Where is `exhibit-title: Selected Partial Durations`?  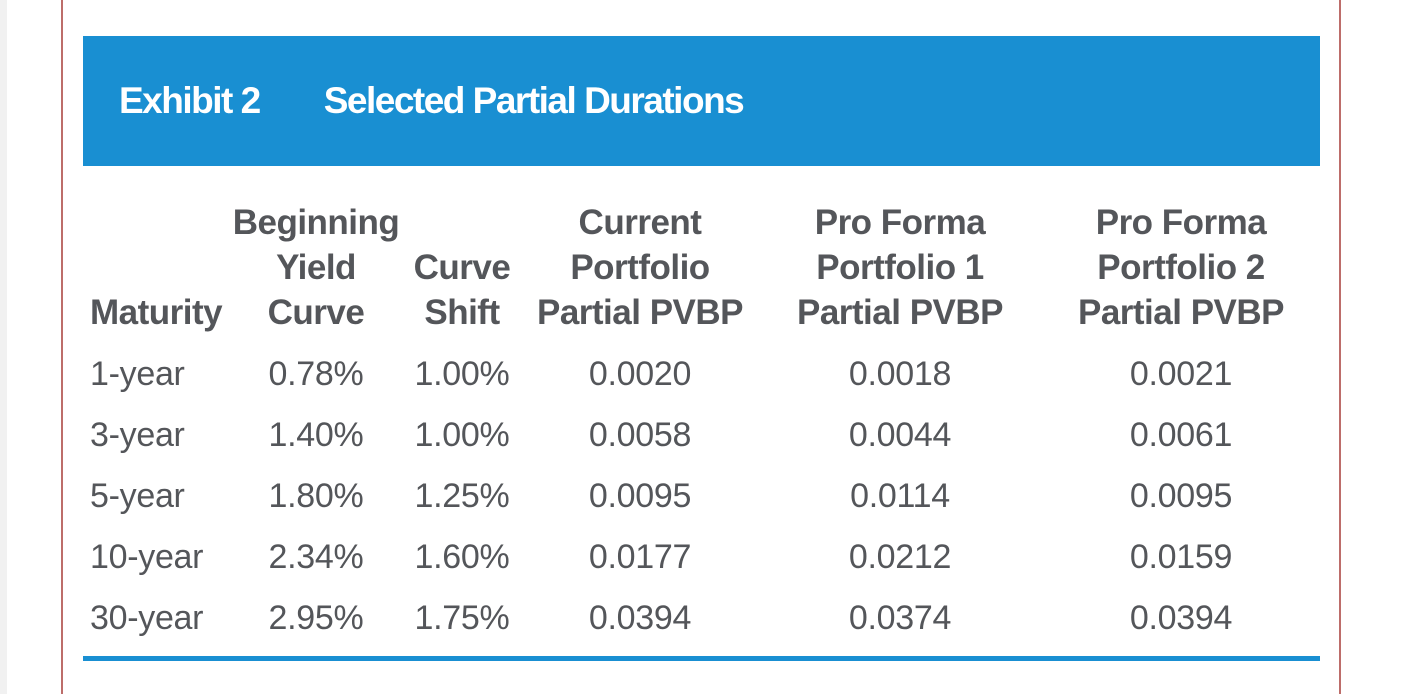
exhibit-title: Selected Partial Durations is located at coordinates (534, 100).